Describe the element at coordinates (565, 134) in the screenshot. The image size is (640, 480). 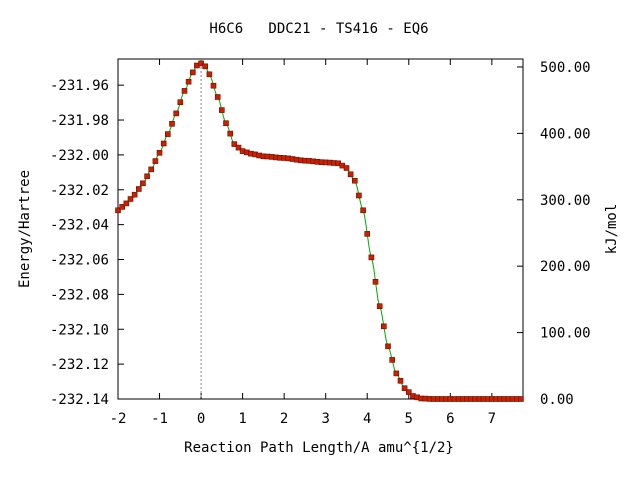
I see `y2-tick-label: 400.00` at that location.